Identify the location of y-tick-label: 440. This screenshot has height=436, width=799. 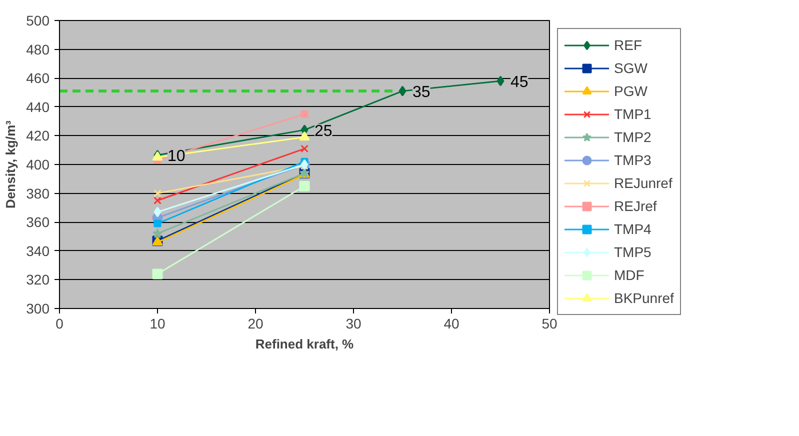
(38, 106).